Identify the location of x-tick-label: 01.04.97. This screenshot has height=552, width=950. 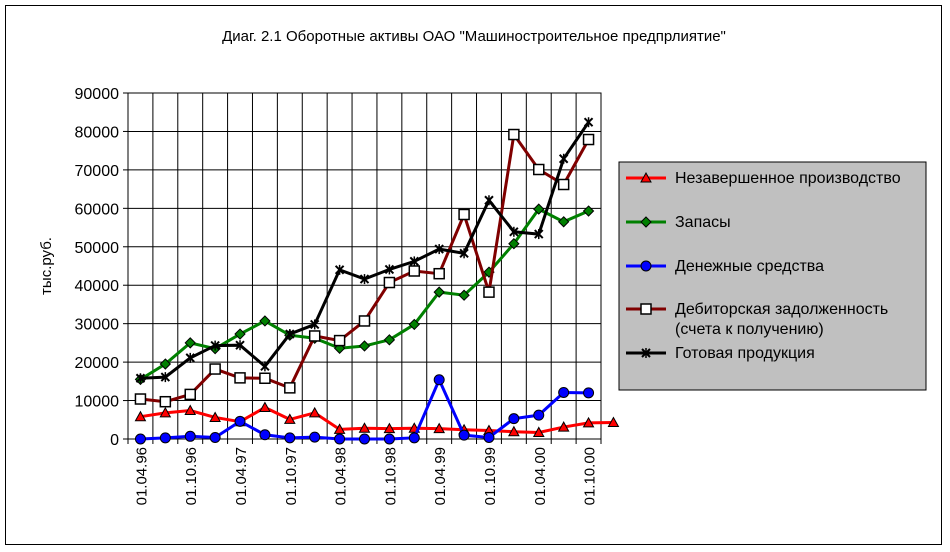
(241, 476).